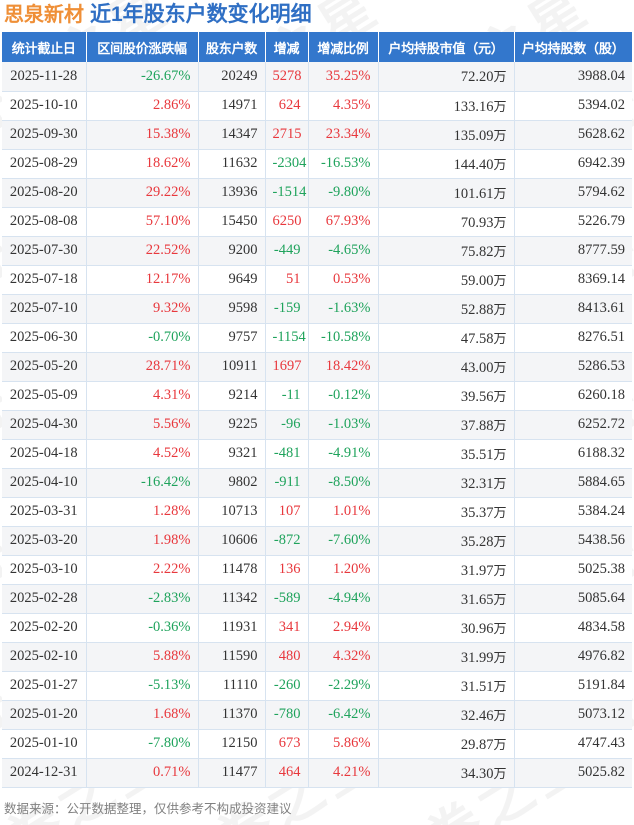 The height and width of the screenshot is (825, 634). Describe the element at coordinates (446, 628) in the screenshot. I see `cell-avg-market-value: 30.96万` at that location.